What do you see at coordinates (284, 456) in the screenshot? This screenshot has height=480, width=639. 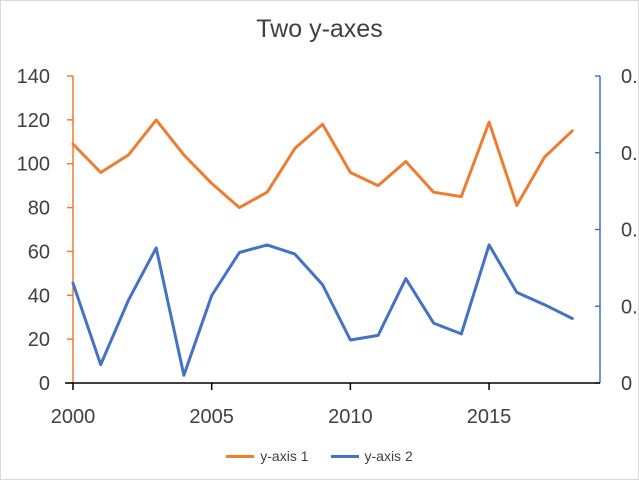 I see `legend-label-series-1: y-axis 1` at bounding box center [284, 456].